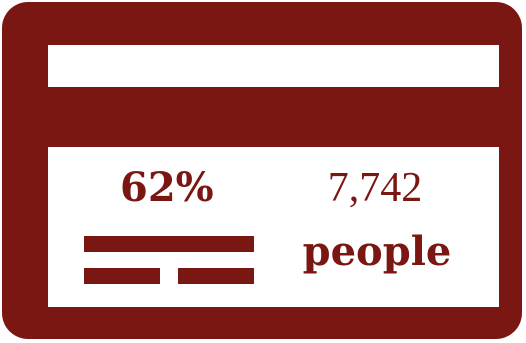 This screenshot has height=343, width=526. Describe the element at coordinates (216, 276) in the screenshot. I see `text-line-short-right` at that location.